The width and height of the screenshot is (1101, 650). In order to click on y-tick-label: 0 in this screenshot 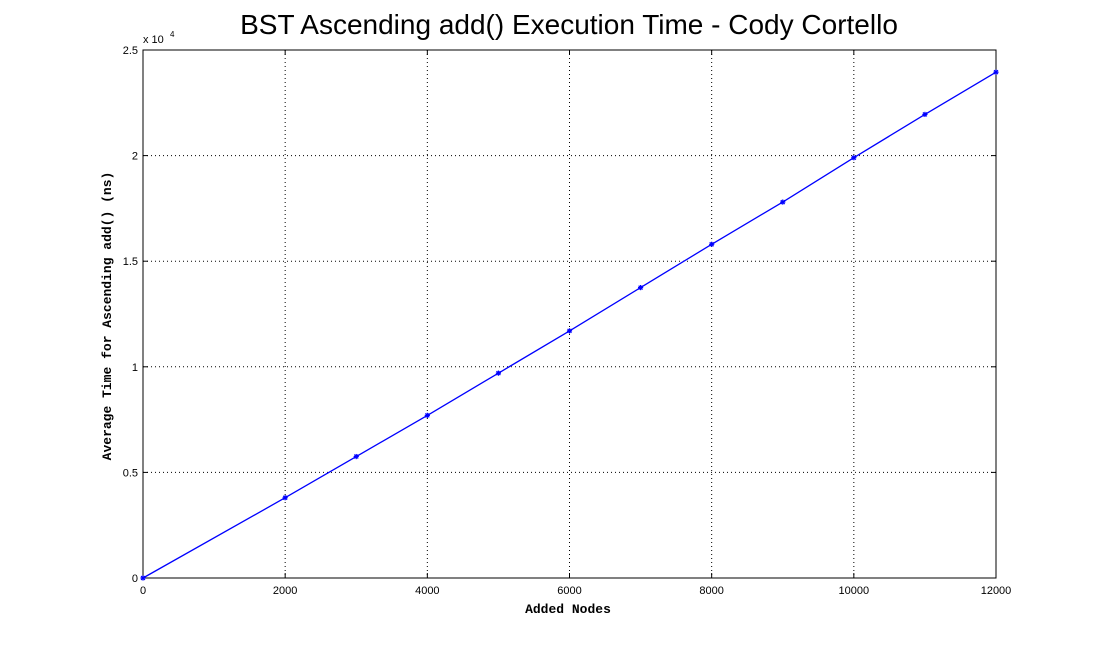, I will do `click(135, 579)`.